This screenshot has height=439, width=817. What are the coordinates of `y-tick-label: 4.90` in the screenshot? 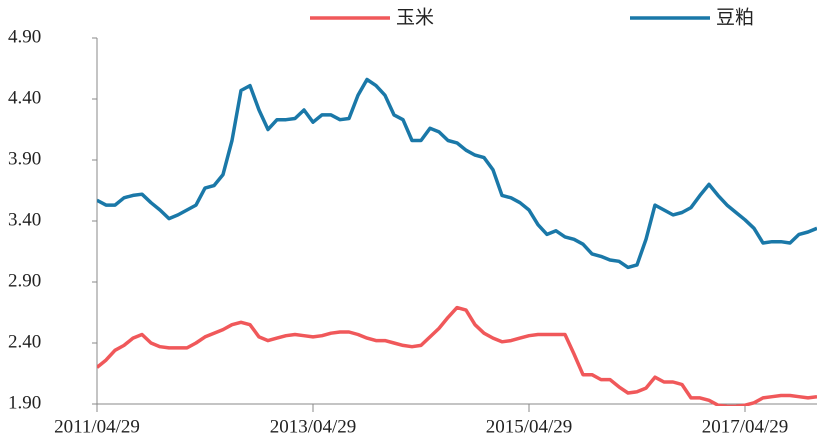 It's located at (24, 36).